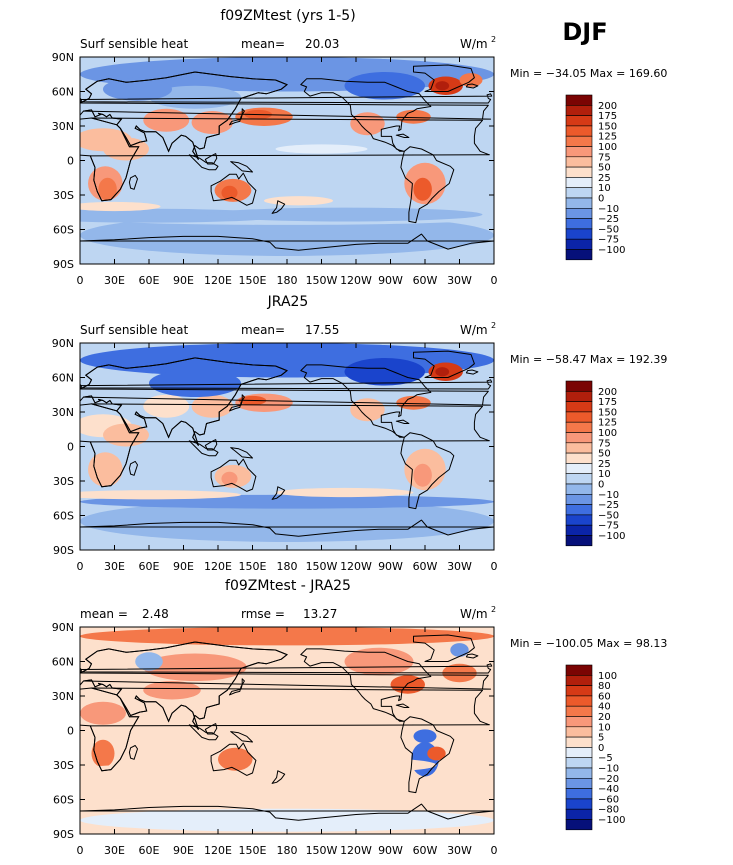 This screenshot has width=733, height=865. What do you see at coordinates (607, 402) in the screenshot?
I see `colorbar-label: 175` at bounding box center [607, 402].